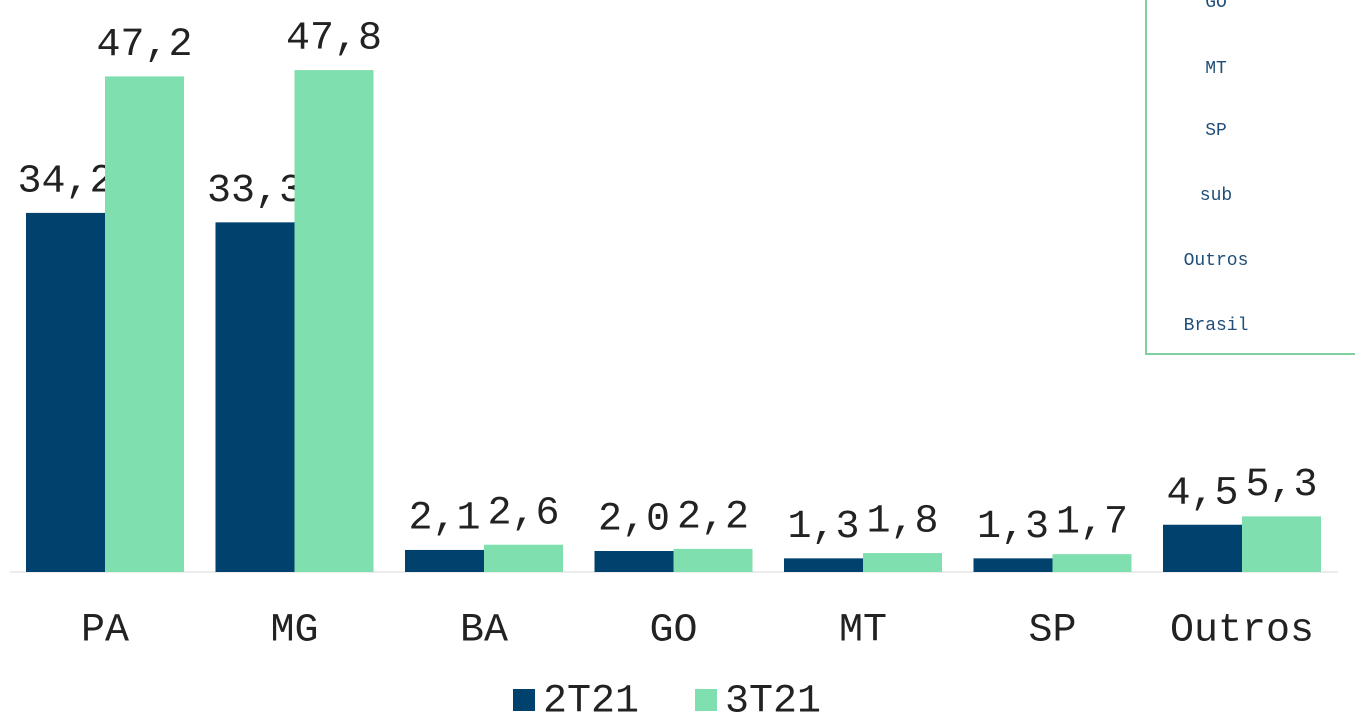  What do you see at coordinates (294, 631) in the screenshot?
I see `x-tick-label: MG` at bounding box center [294, 631].